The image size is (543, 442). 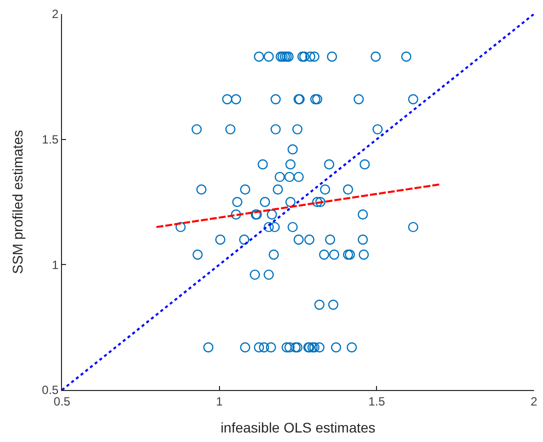 I want to click on y-tick-label: 1, so click(x=55, y=265).